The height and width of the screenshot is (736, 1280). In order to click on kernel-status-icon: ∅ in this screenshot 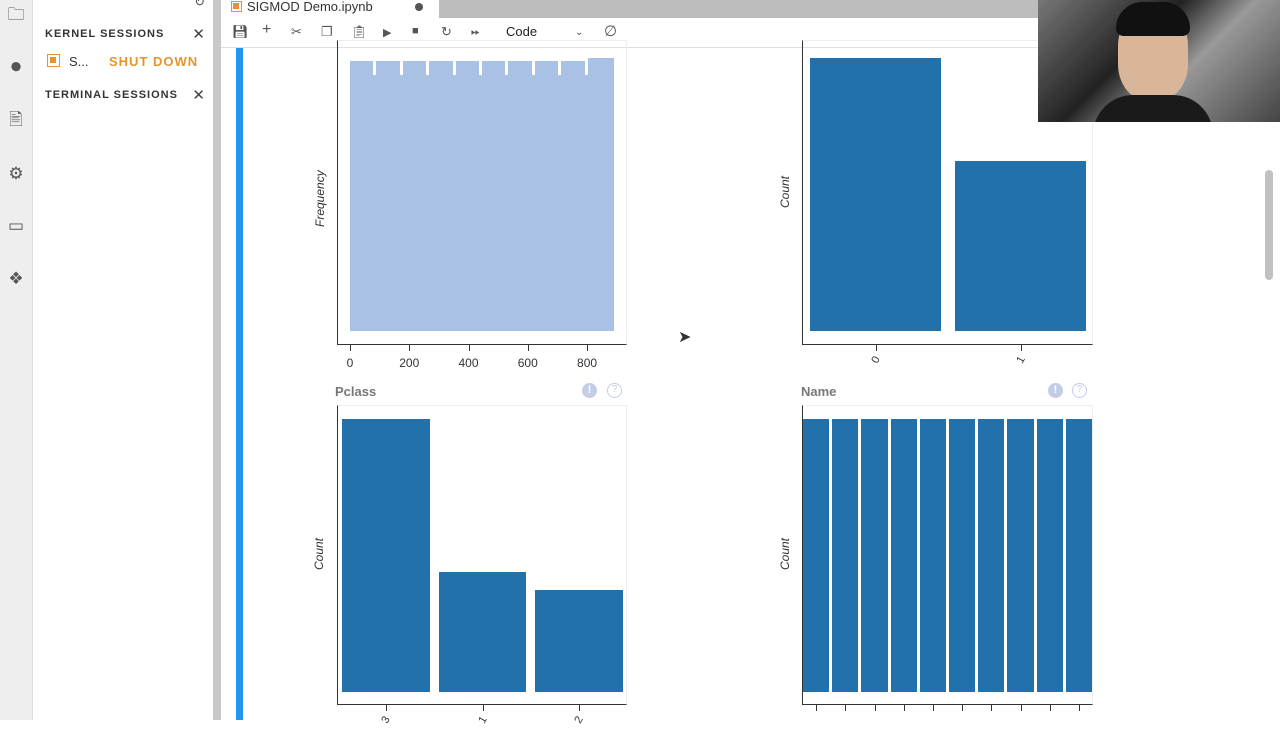, I will do `click(611, 31)`.